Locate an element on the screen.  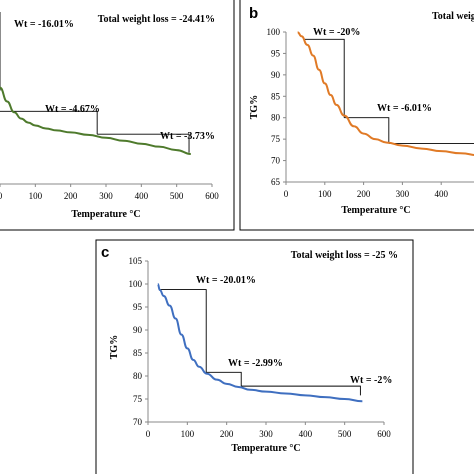
panel-c-step-label: Wt = -2% is located at coordinates (371, 380).